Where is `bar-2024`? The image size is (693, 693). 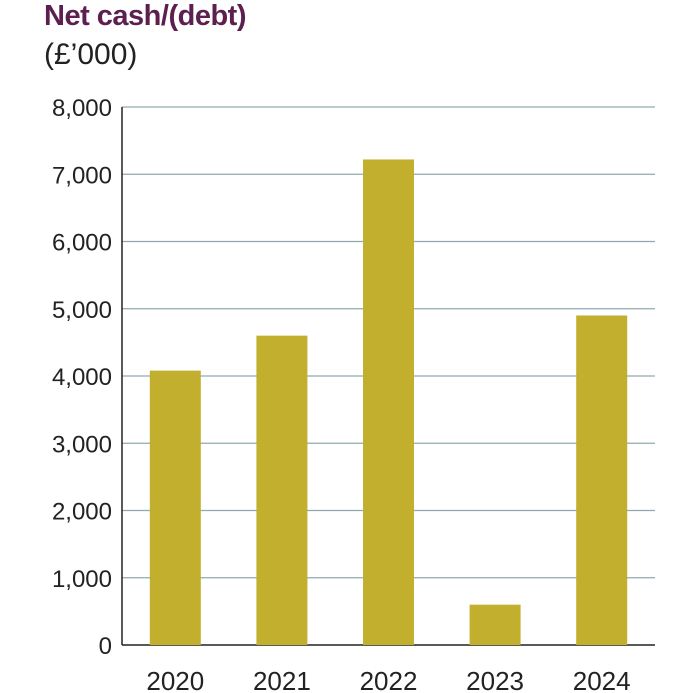 bar-2024 is located at coordinates (602, 480).